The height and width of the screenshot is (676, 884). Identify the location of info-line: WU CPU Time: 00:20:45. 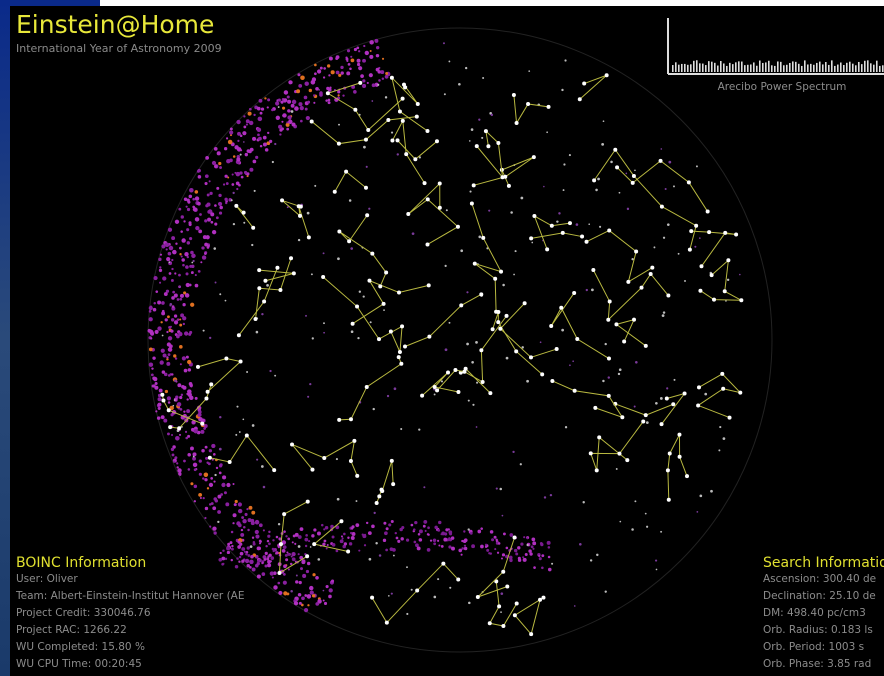
(79, 664).